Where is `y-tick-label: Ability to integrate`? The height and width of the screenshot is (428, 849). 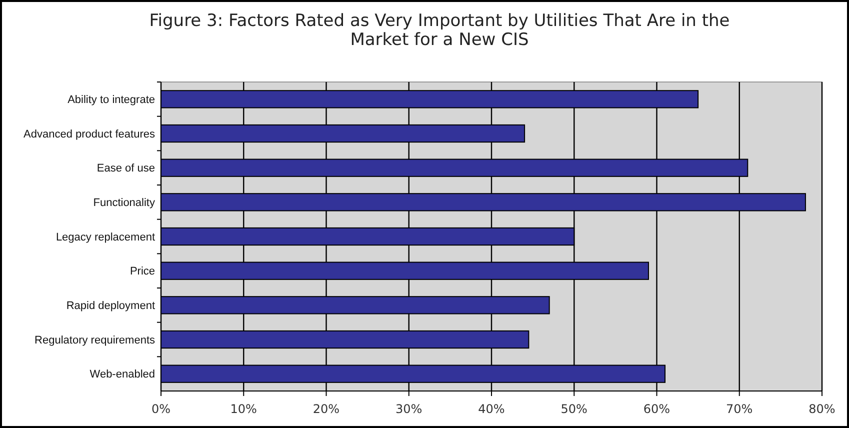
y-tick-label: Ability to integrate is located at coordinates (111, 100).